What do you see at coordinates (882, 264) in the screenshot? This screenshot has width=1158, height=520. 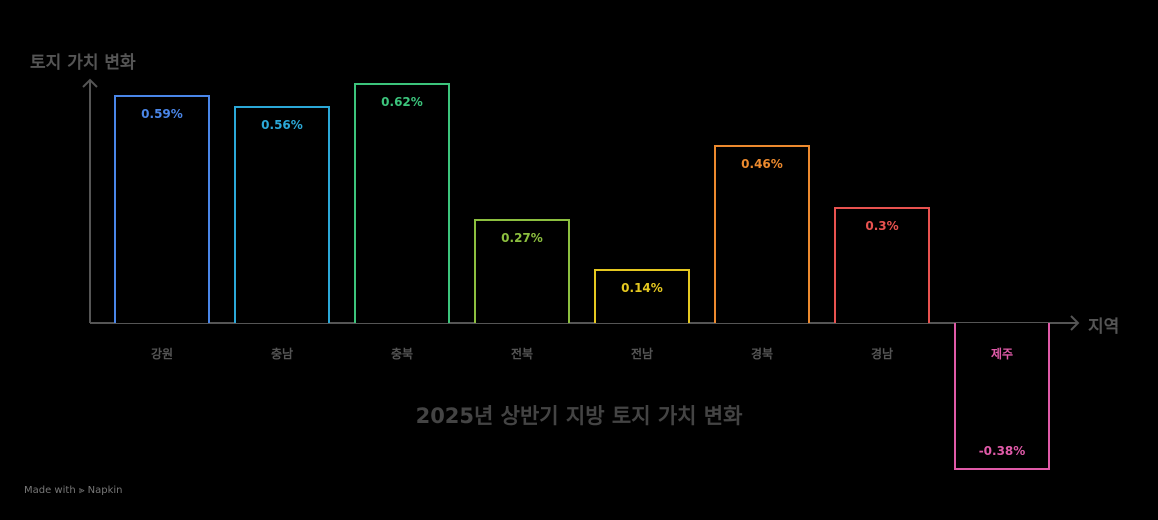 I see `bar: 0.3%` at bounding box center [882, 264].